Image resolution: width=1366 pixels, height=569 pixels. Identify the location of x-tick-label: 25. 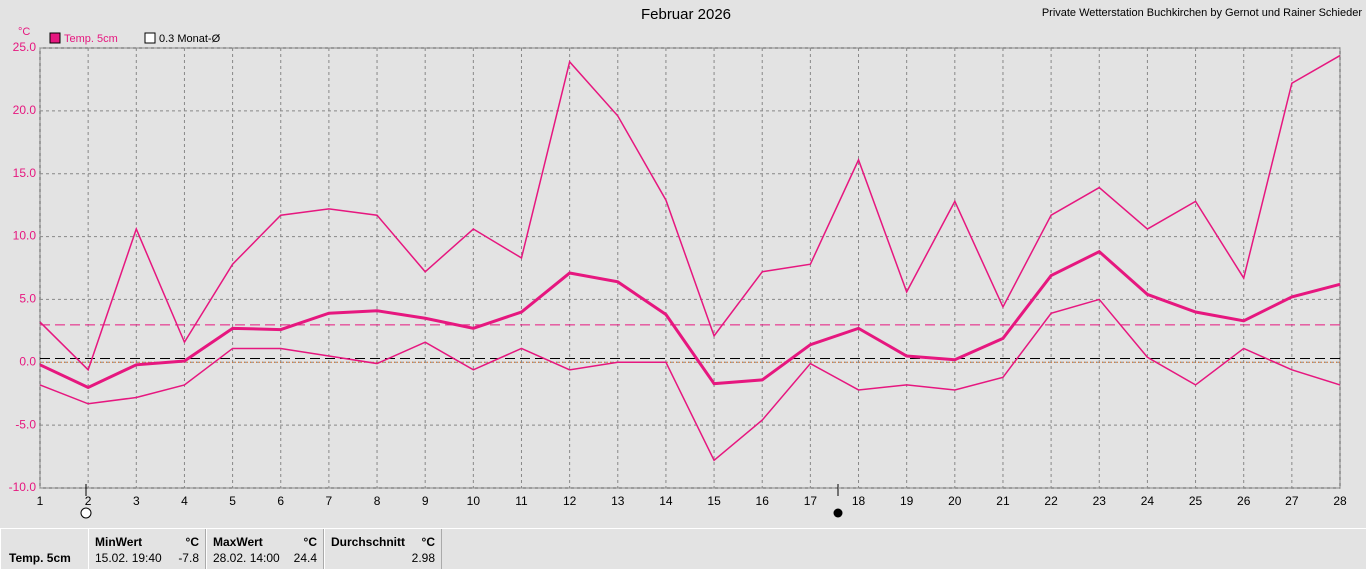
(1196, 501).